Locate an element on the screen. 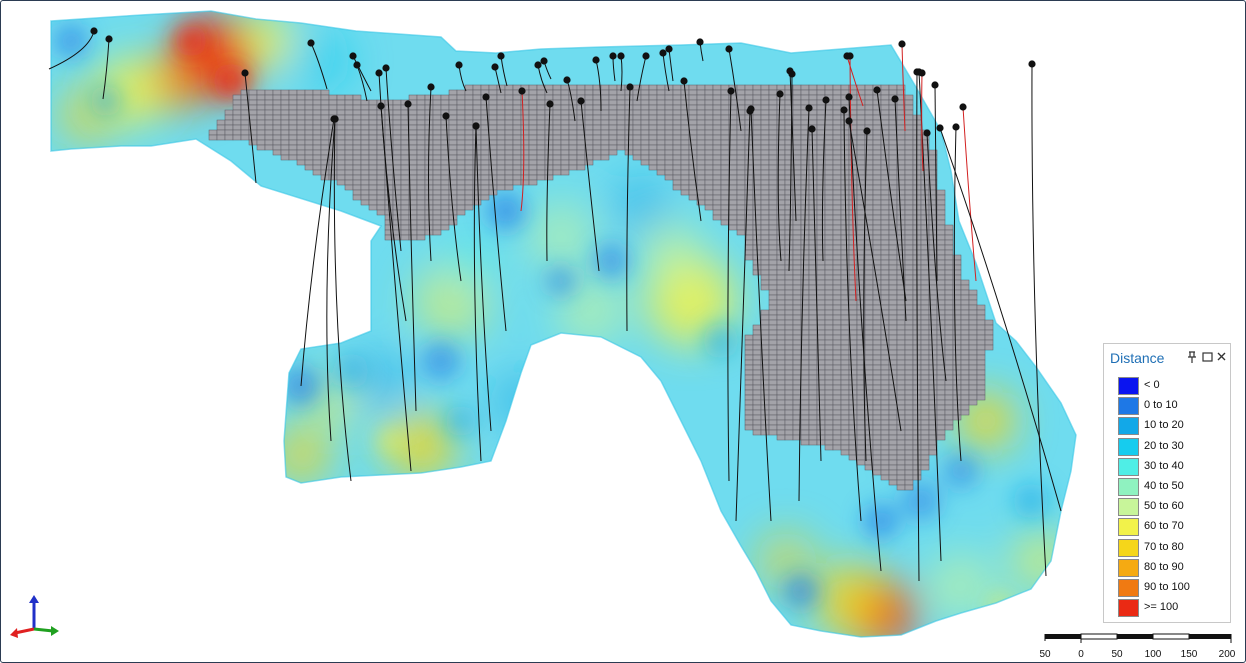  restore-window-icon is located at coordinates (1207, 358).